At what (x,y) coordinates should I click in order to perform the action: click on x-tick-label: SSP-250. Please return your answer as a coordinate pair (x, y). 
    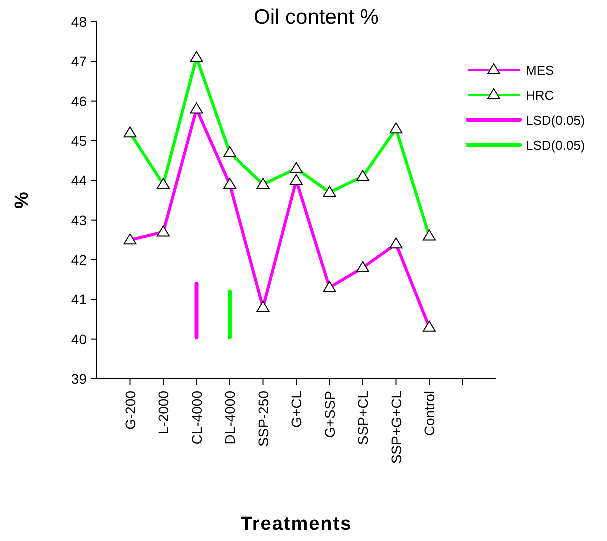
    Looking at the image, I should click on (263, 419).